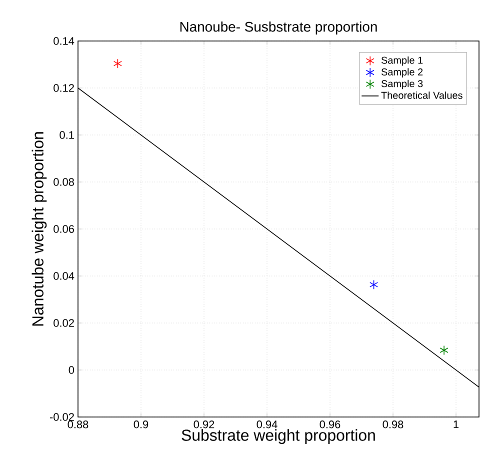 This screenshot has width=481, height=455. What do you see at coordinates (278, 436) in the screenshot?
I see `x-axis-title: Substrate weight proportion` at bounding box center [278, 436].